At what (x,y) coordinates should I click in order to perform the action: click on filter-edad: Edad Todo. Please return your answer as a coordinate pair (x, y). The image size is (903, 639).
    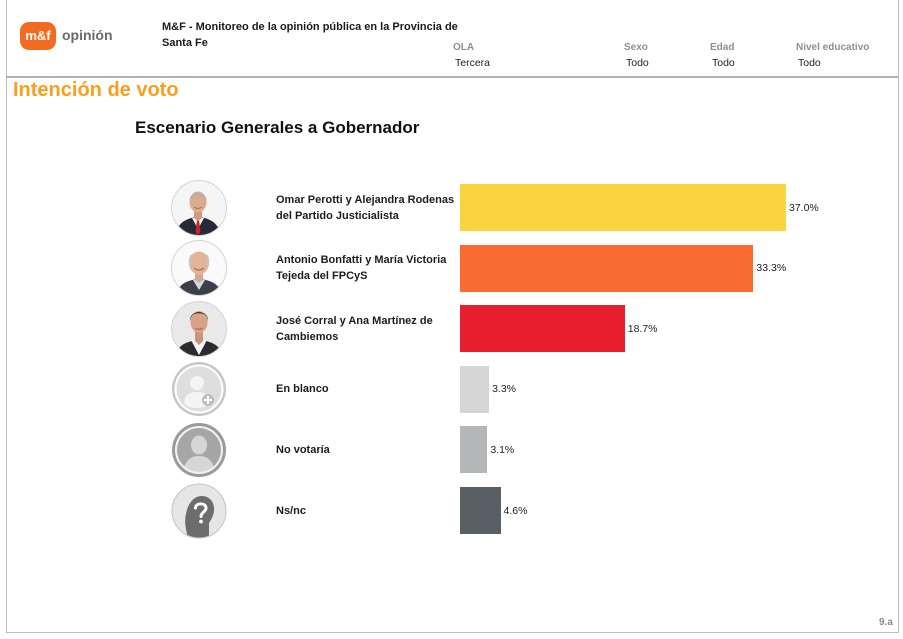
    Looking at the image, I should click on (722, 55).